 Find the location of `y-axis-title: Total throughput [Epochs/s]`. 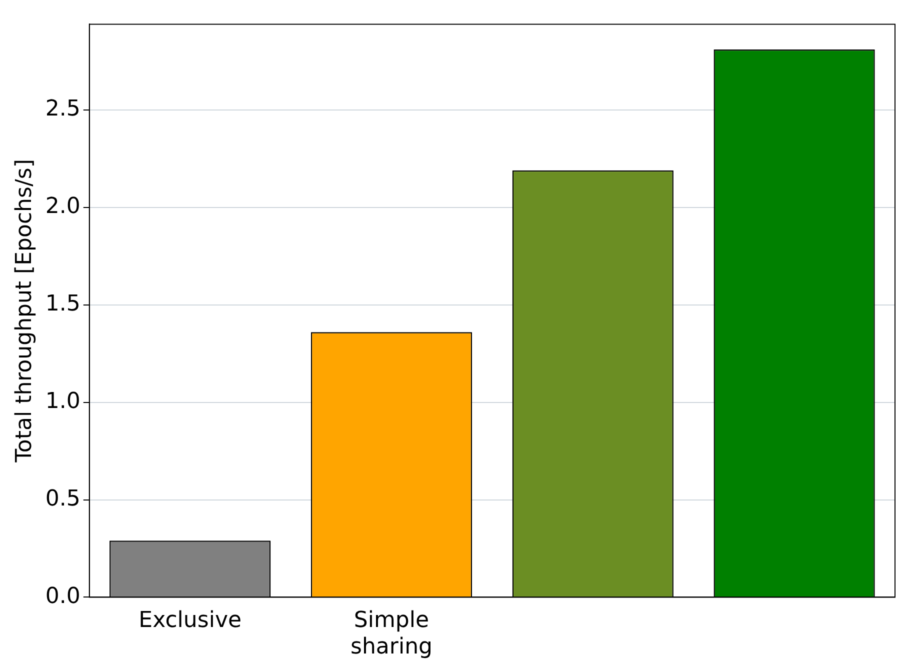

y-axis-title: Total throughput [Epochs/s] is located at coordinates (24, 311).